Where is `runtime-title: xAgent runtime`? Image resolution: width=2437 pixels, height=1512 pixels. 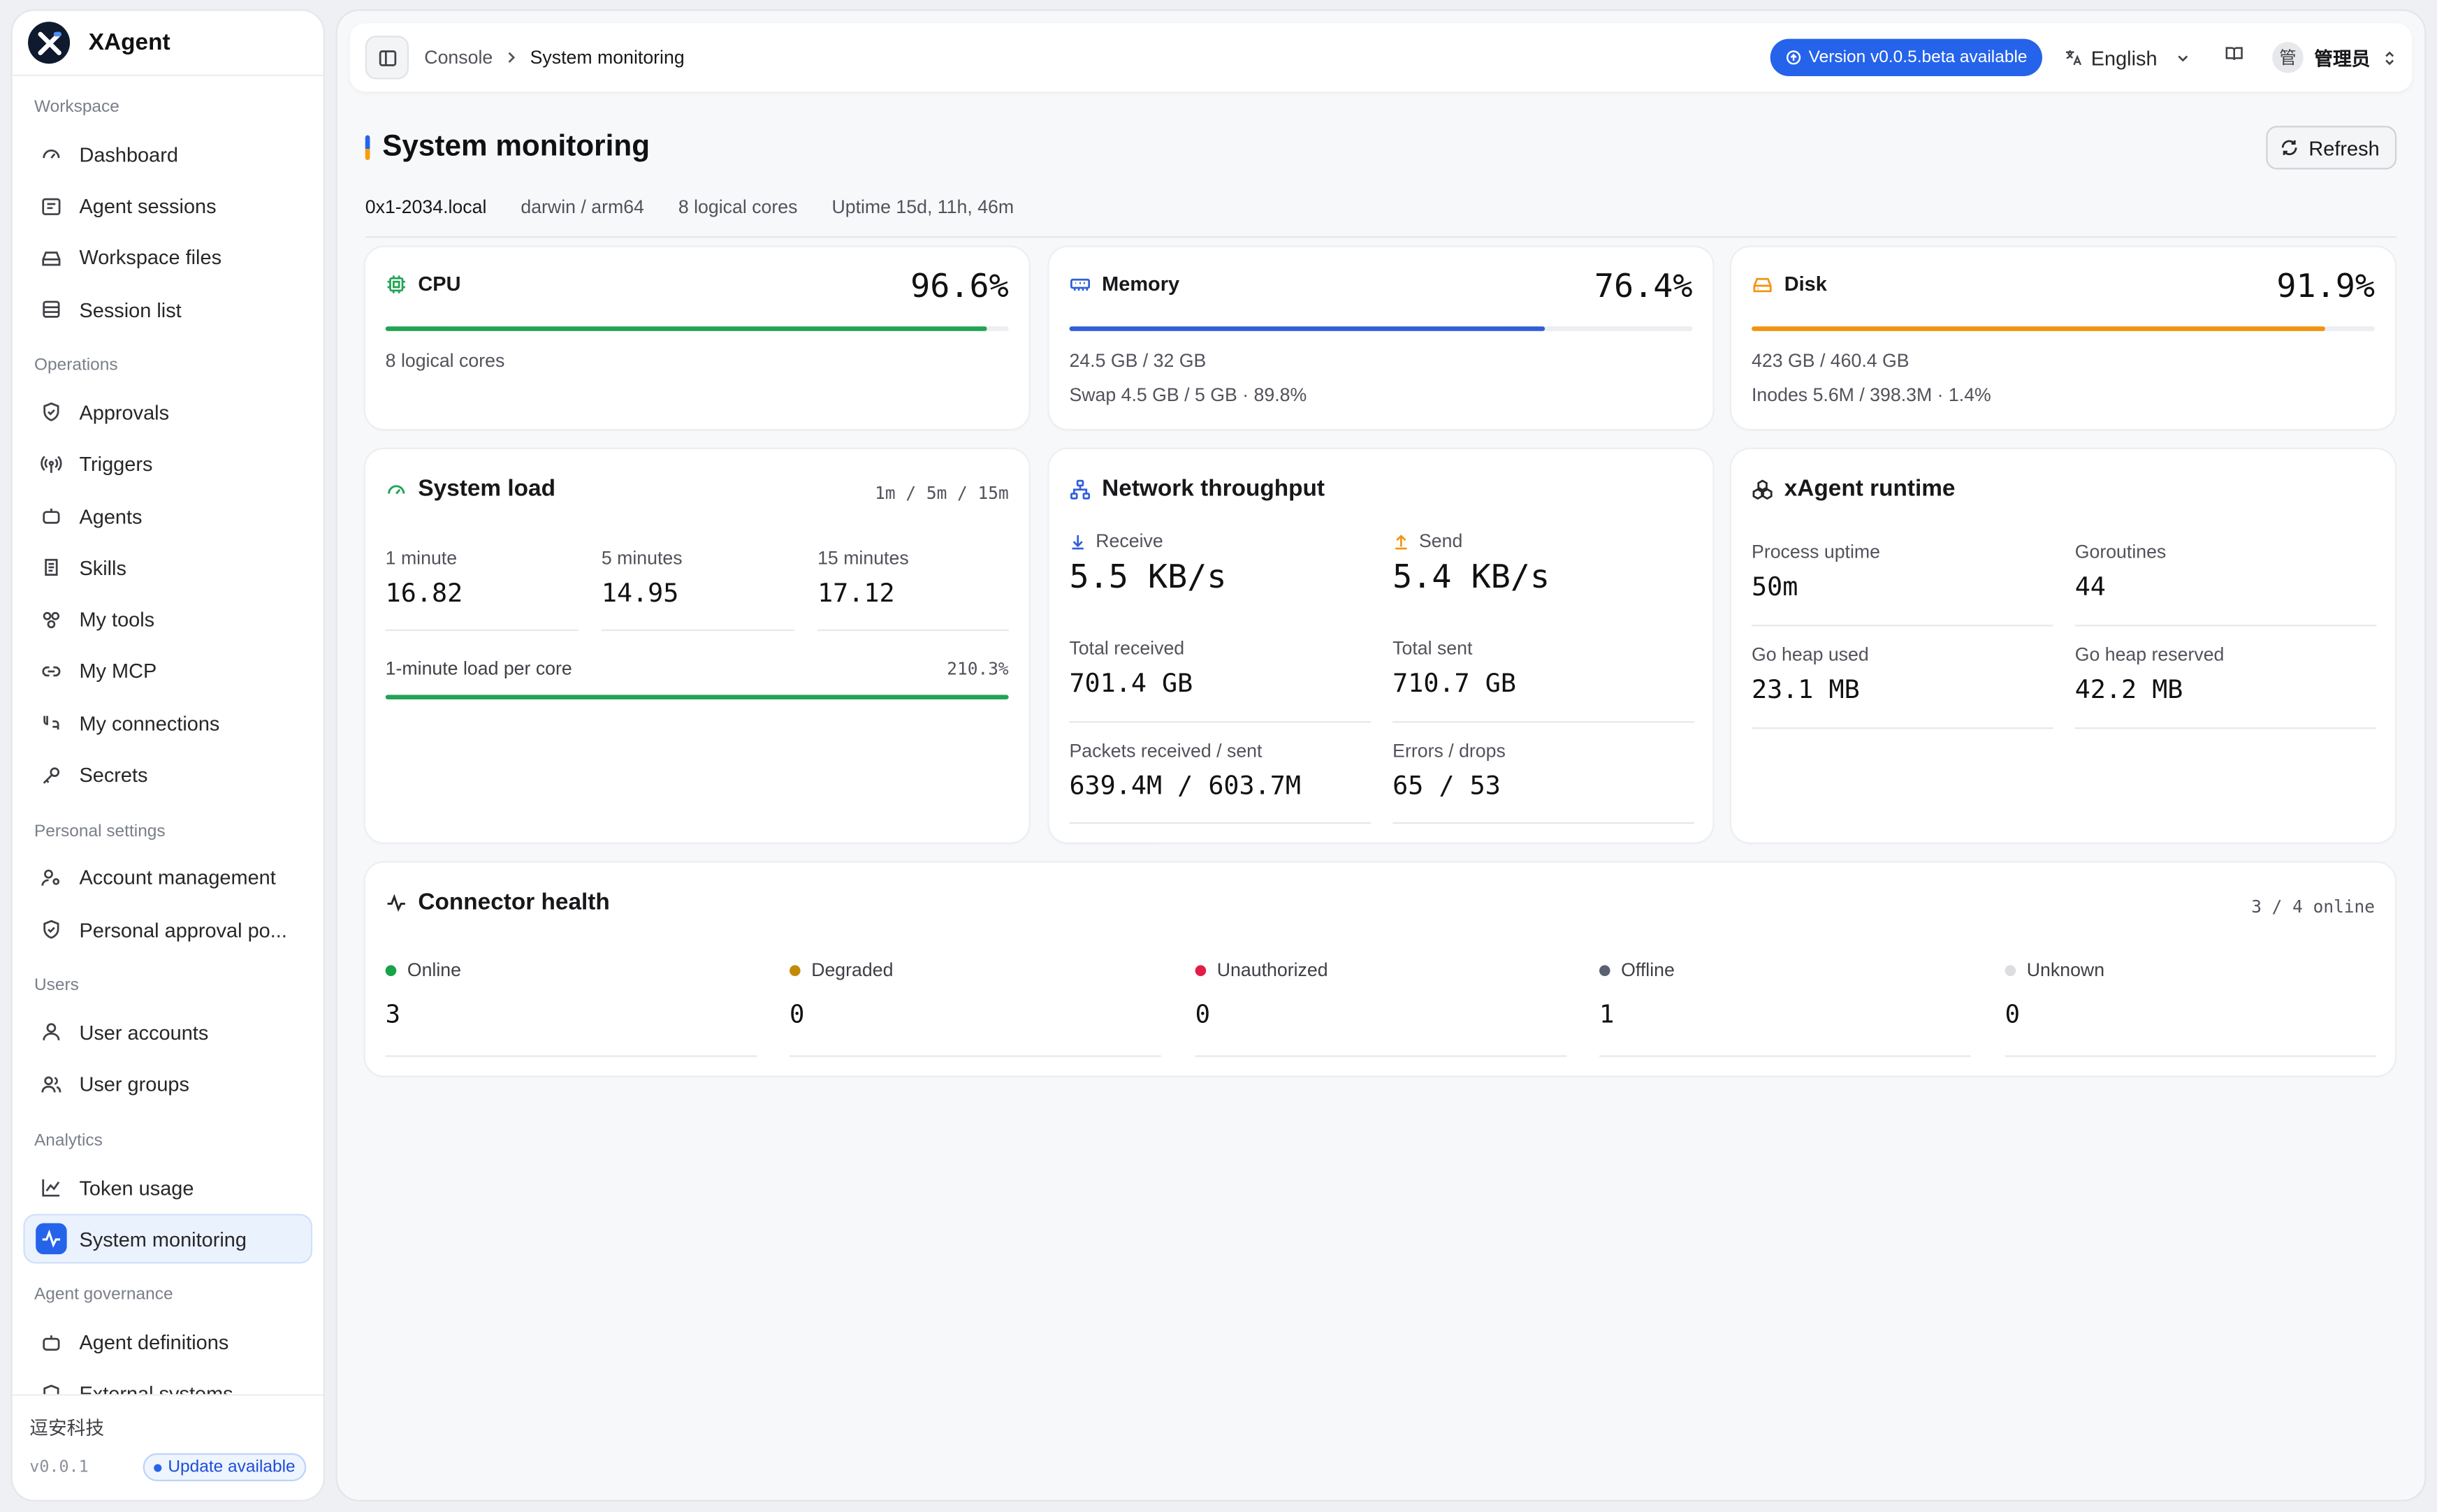
runtime-title: xAgent runtime is located at coordinates (1853, 489).